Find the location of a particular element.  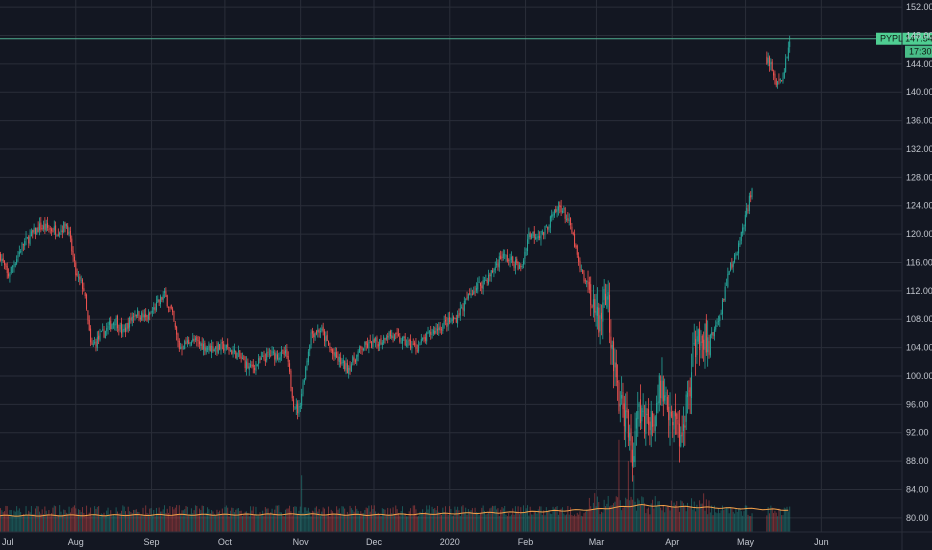

y-tick-label: 120.00 is located at coordinates (919, 234).